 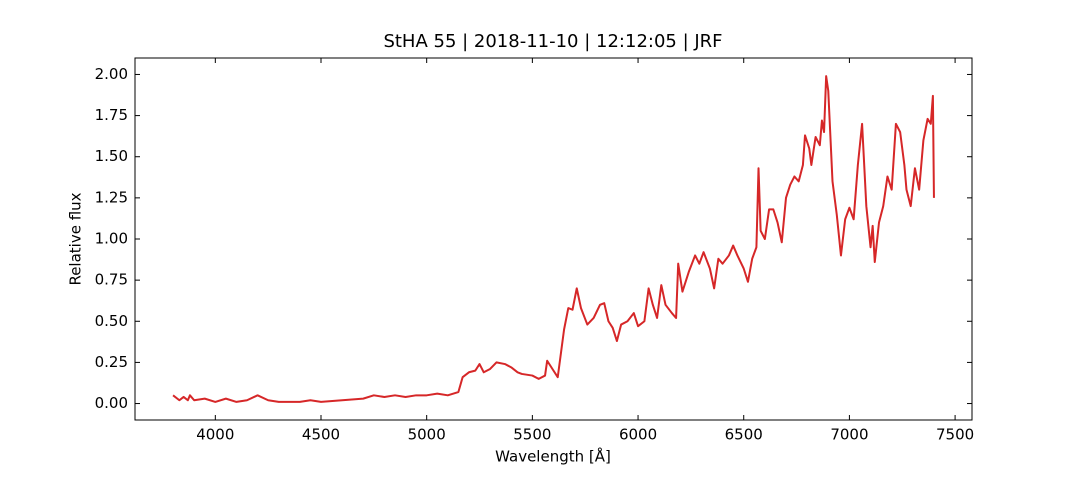 What do you see at coordinates (111, 239) in the screenshot?
I see `y-tick-label: 1.00` at bounding box center [111, 239].